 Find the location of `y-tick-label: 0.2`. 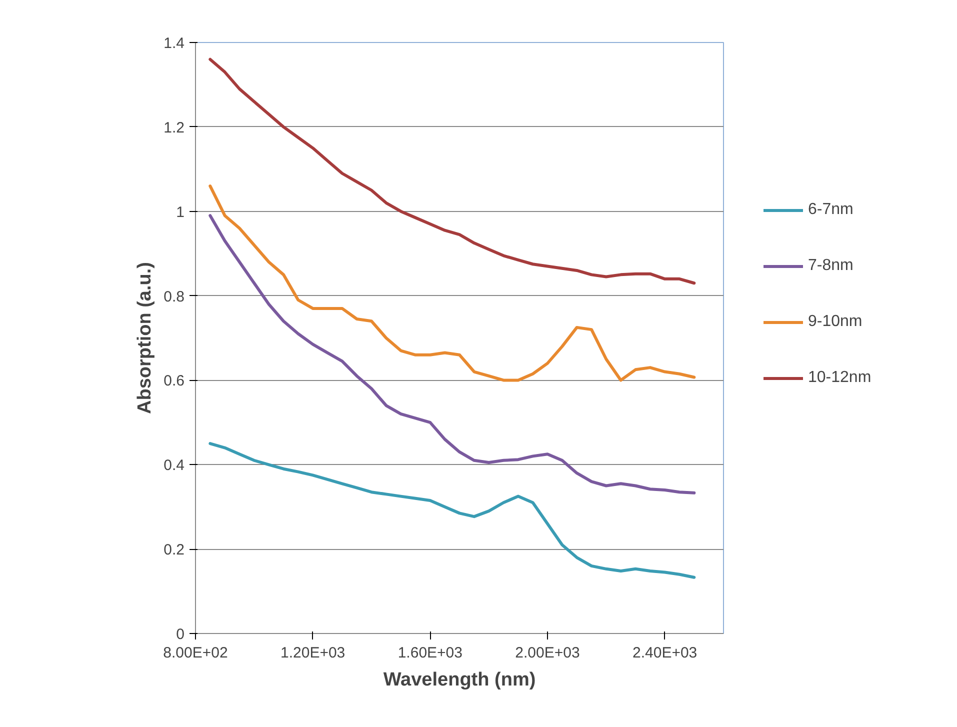

y-tick-label: 0.2 is located at coordinates (174, 550).